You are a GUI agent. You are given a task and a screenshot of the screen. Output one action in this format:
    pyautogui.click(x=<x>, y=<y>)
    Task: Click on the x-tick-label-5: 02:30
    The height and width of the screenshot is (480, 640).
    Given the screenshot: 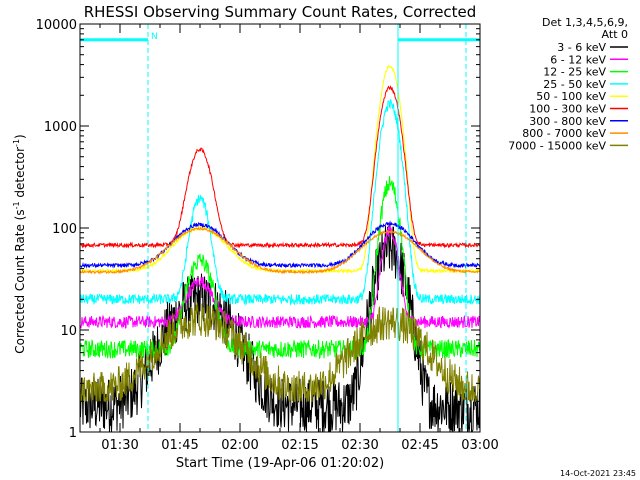 What is the action you would take?
    pyautogui.click(x=359, y=445)
    